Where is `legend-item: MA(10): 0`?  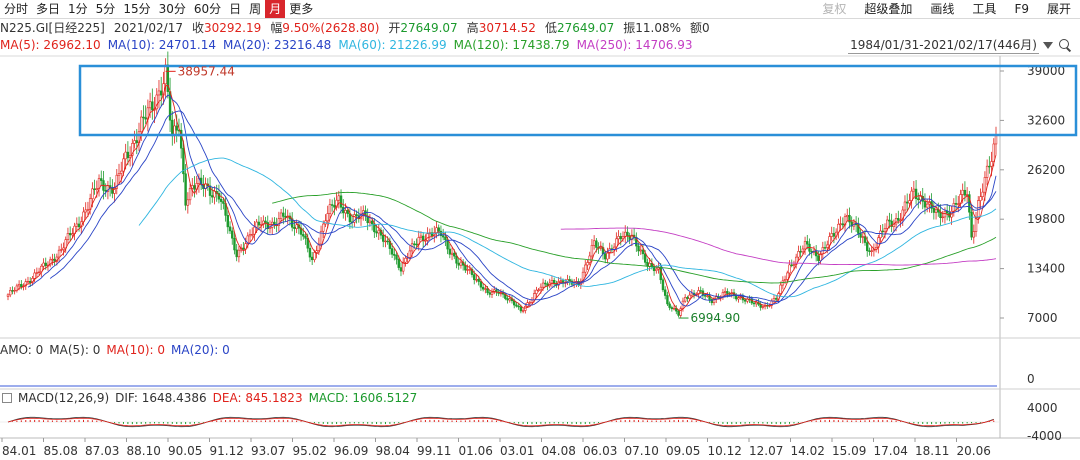 legend-item: MA(10): 0 is located at coordinates (136, 350).